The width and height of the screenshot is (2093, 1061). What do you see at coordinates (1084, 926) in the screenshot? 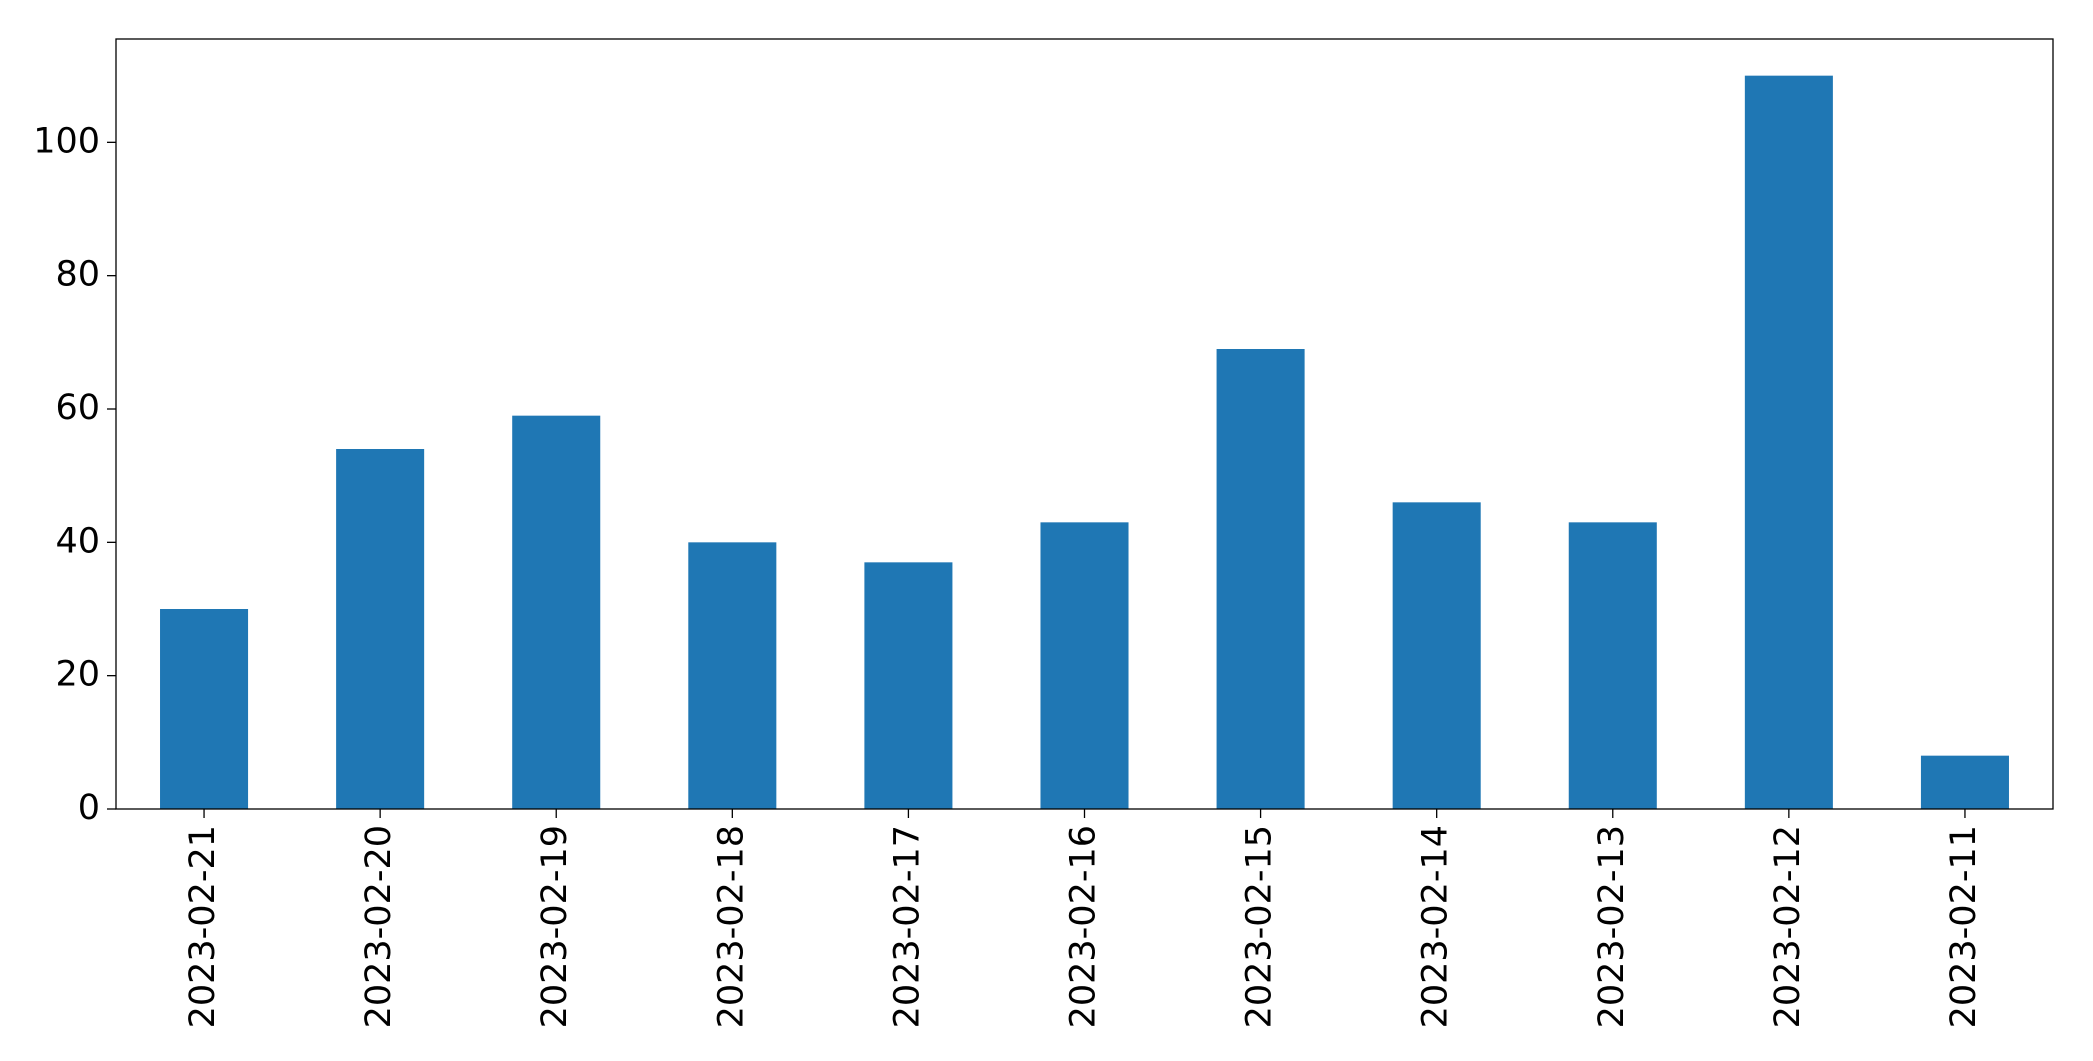
I see `x-tick-label: 2023-02-16` at bounding box center [1084, 926].